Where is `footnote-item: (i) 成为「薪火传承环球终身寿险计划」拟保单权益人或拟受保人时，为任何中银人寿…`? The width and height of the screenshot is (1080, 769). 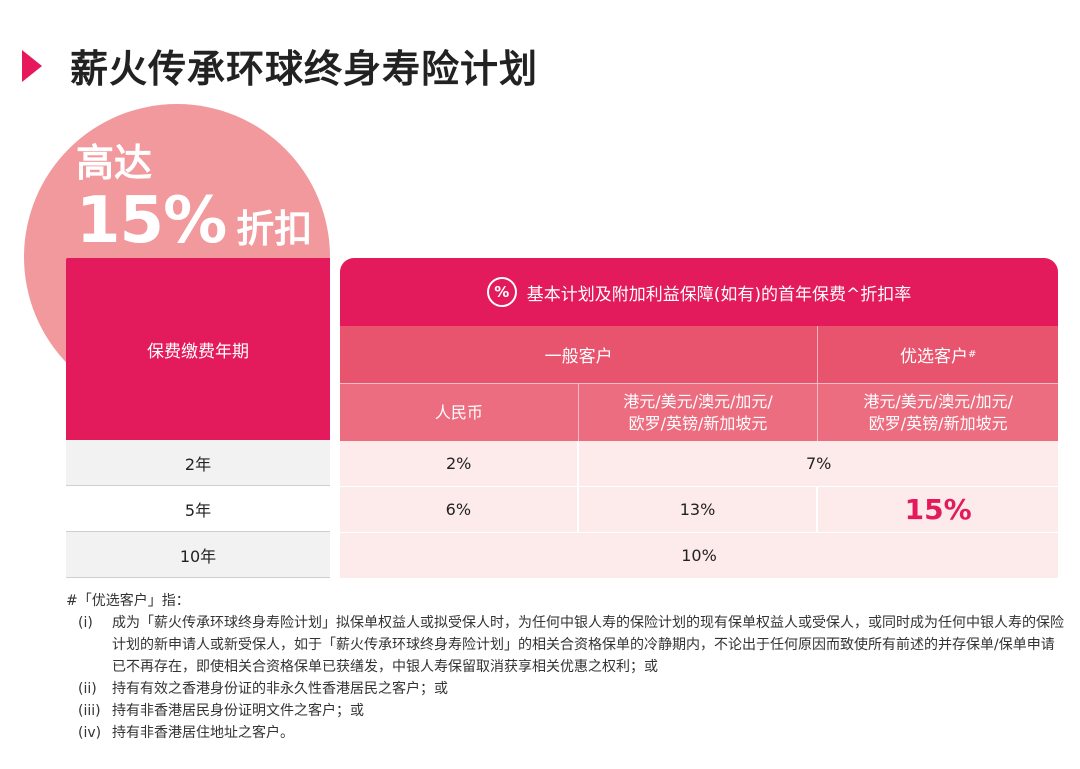
footnote-item: (i) 成为「薪火传承环球终身寿险计划」拟保单权益人或拟受保人时，为任何中银人寿… is located at coordinates (566, 645).